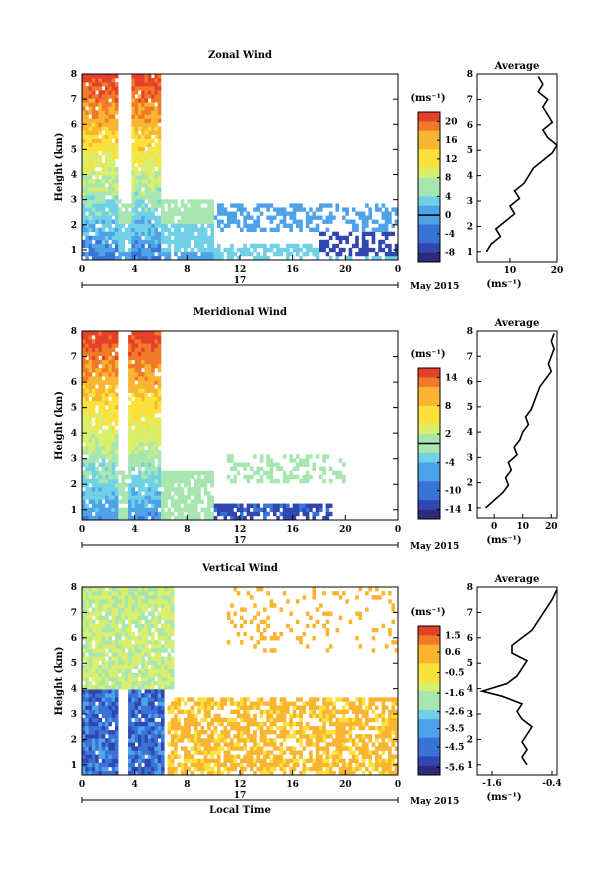  What do you see at coordinates (59, 425) in the screenshot?
I see `y-axis-label: Height (km)` at bounding box center [59, 425].